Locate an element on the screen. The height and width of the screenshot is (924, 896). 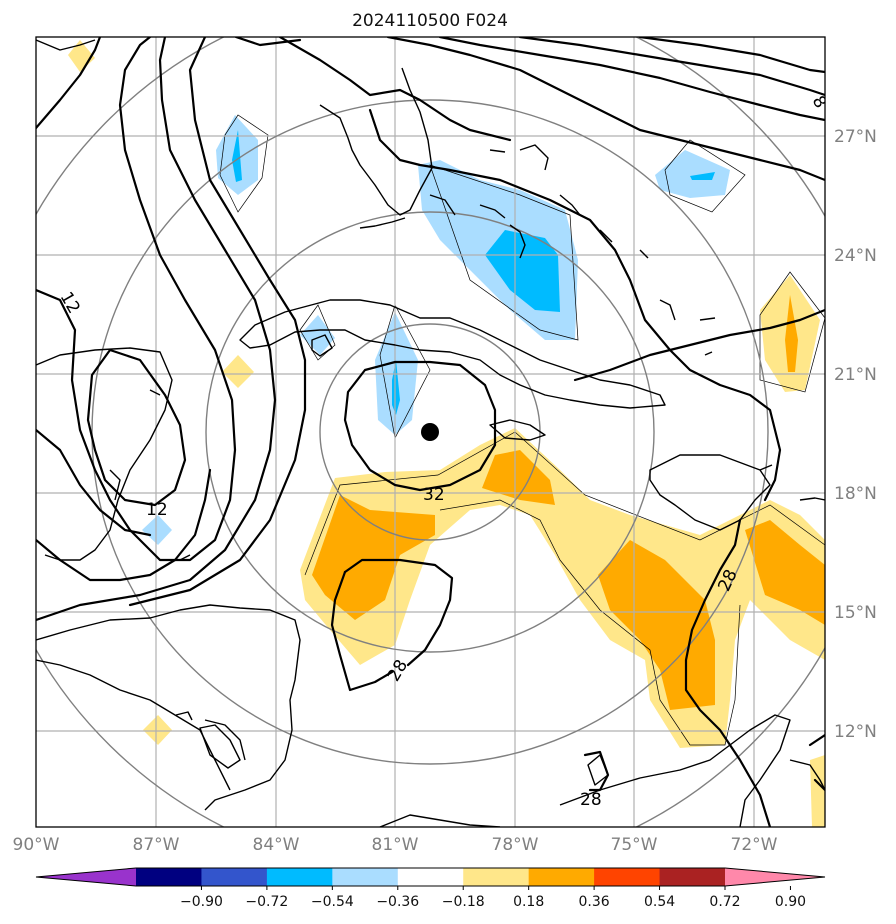
colorbar-tick-label: −0.18 is located at coordinates (463, 902).